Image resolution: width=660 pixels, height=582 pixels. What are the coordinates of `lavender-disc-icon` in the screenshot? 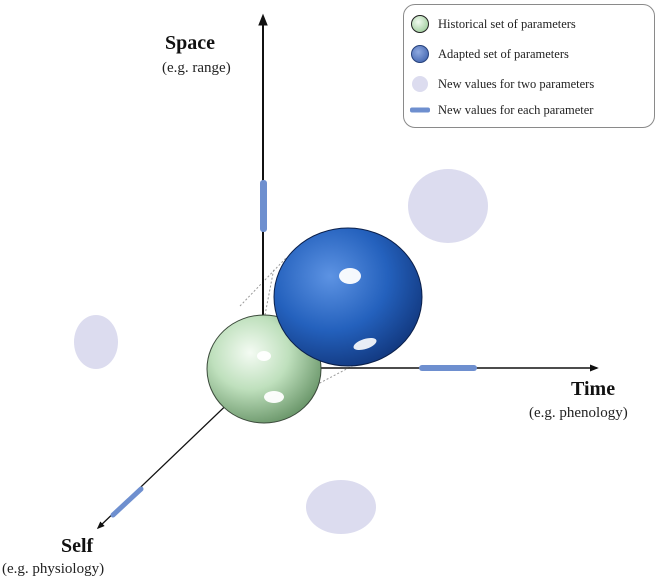 It's located at (420, 84).